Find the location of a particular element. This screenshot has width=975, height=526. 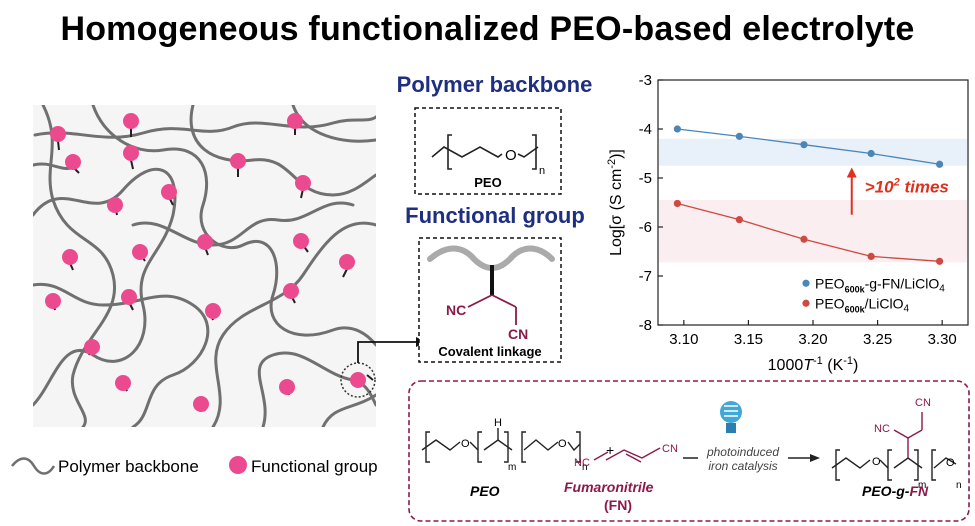

product-o2: O is located at coordinates (950, 463).